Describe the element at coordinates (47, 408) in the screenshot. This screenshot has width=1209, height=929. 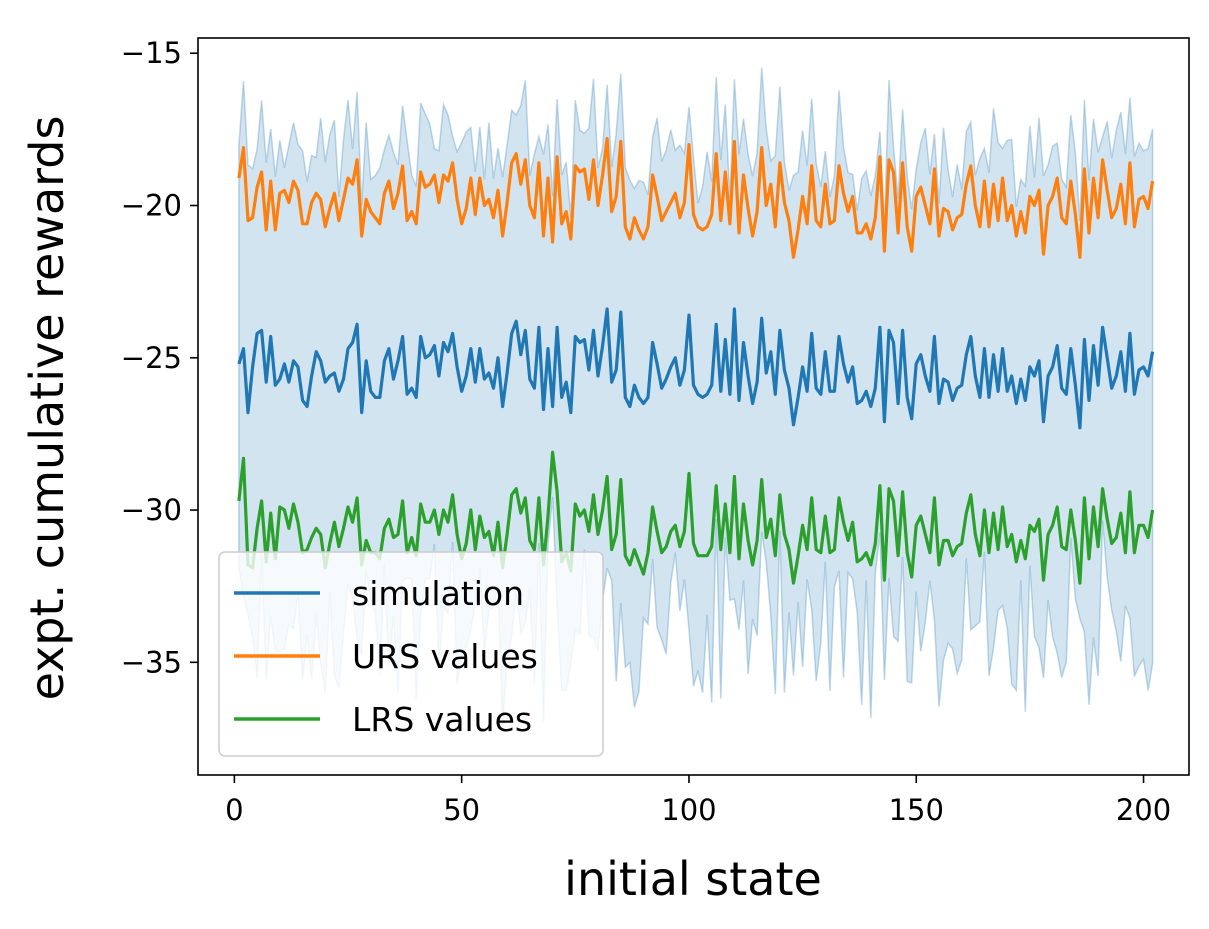
I see `y-axis-label: expt. cumulative rewards` at that location.